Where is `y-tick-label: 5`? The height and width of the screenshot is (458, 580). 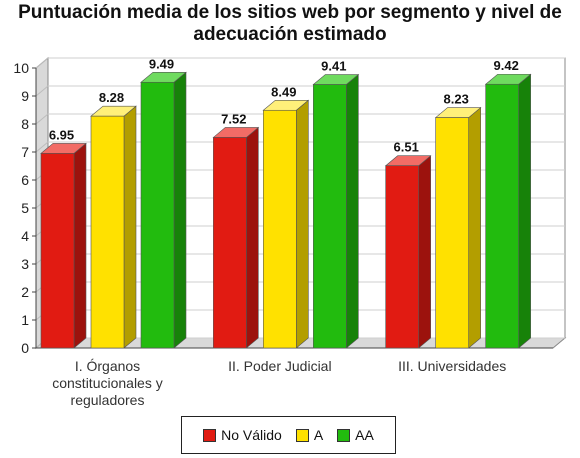 y-tick-label: 5 is located at coordinates (25, 208).